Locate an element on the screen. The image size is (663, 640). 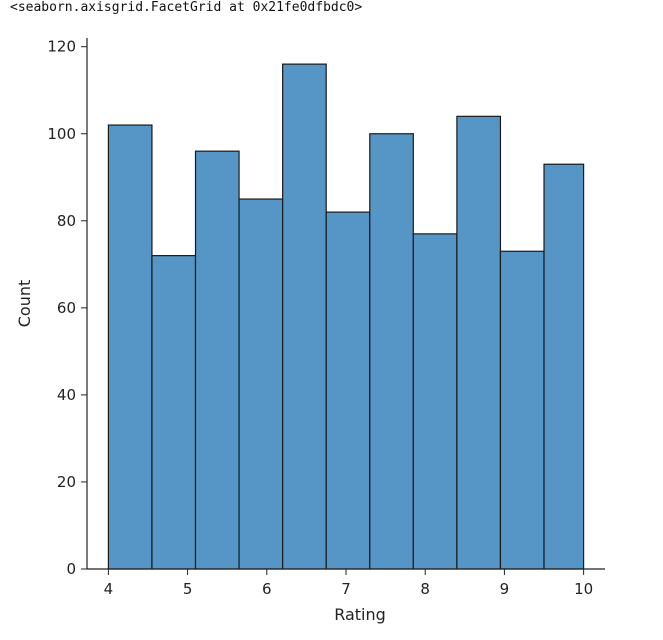
y-tick-label-100: 100 is located at coordinates (61, 134).